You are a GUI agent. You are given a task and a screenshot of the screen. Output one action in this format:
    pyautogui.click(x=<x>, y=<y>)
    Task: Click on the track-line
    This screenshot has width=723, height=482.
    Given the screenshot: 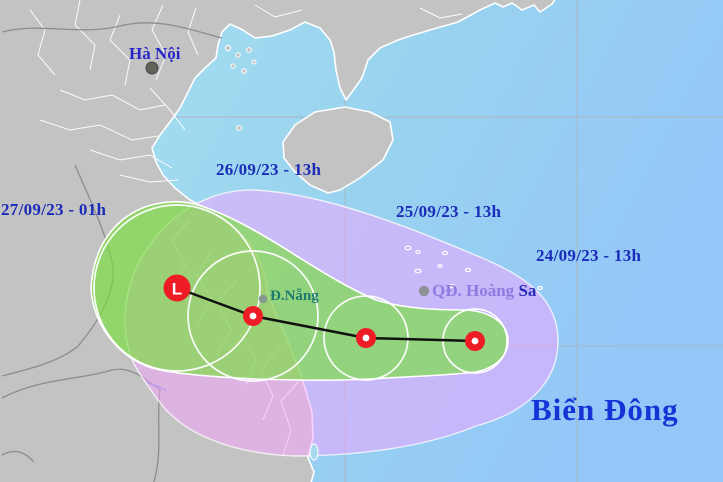 What is the action you would take?
    pyautogui.click(x=326, y=314)
    